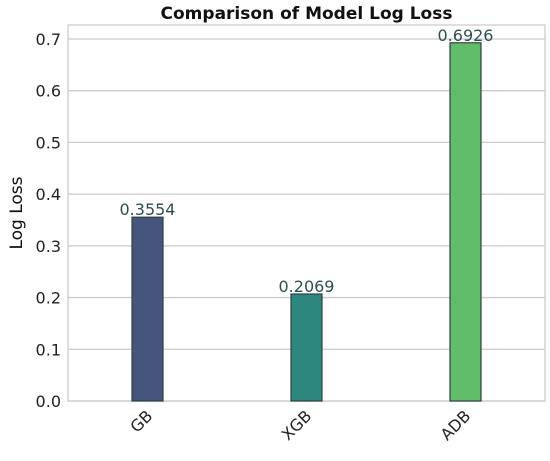  I want to click on y-tick-label: 0.5, so click(48, 142).